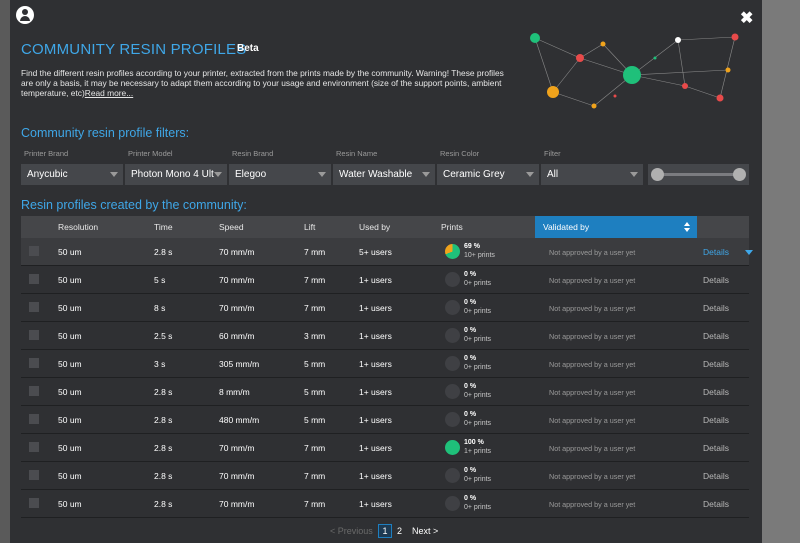 This screenshot has width=800, height=543. What do you see at coordinates (478, 451) in the screenshot?
I see `cell-print-count: 1+ prints` at bounding box center [478, 451].